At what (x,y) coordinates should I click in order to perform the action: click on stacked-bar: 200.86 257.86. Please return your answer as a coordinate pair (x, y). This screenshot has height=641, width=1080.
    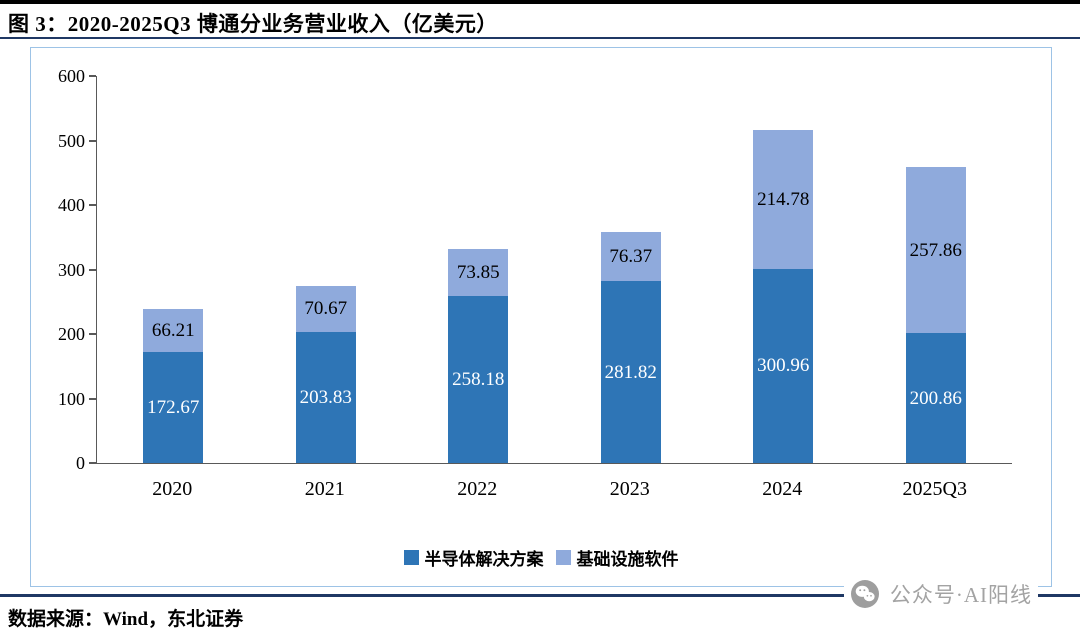
    Looking at the image, I should click on (935, 315).